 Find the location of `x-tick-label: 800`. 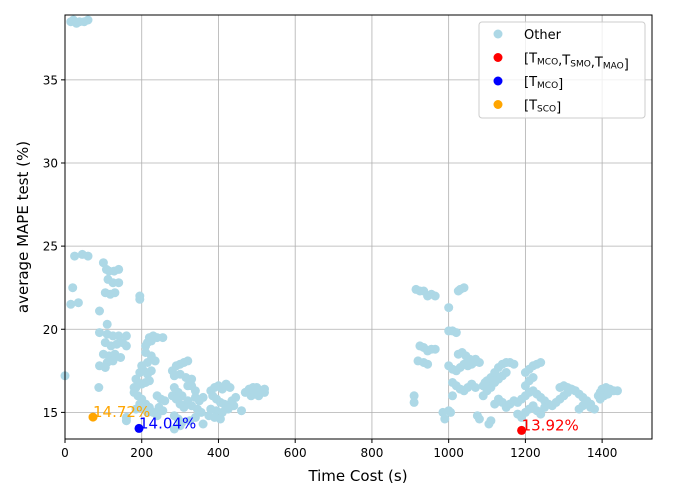

x-tick-label: 800 is located at coordinates (371, 453).